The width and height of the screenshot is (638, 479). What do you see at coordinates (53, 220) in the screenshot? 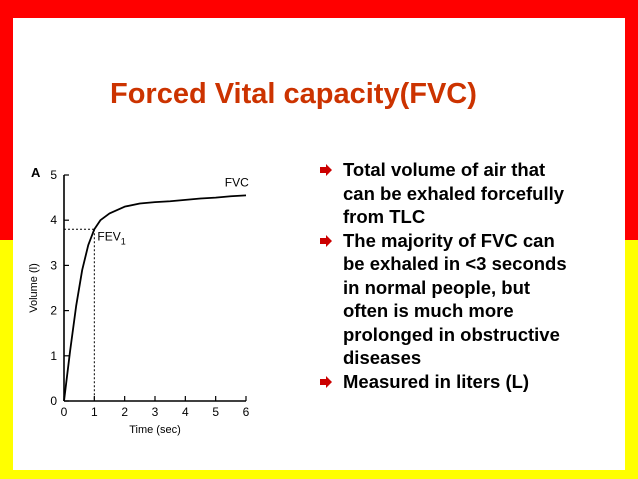
I see `y-tick-label: 4` at bounding box center [53, 220].